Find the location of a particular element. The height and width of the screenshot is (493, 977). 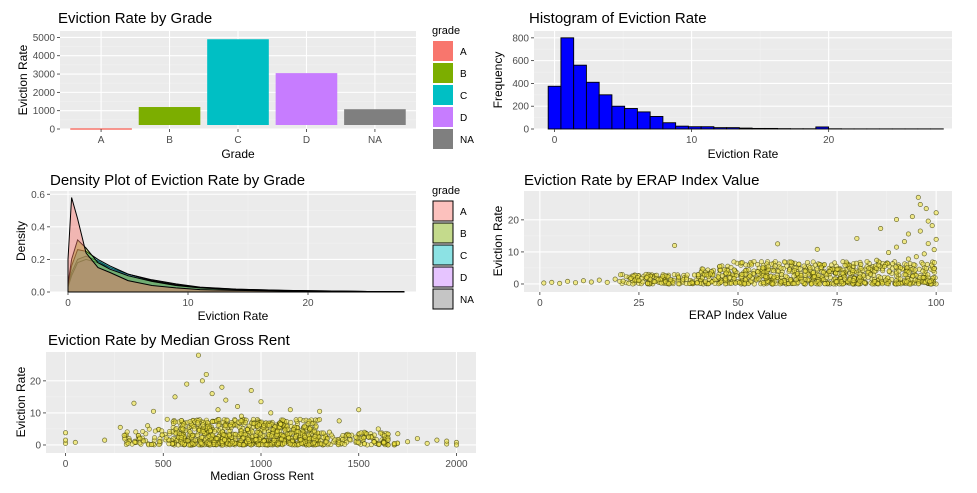

erap-xtick-label: 25 is located at coordinates (639, 303).